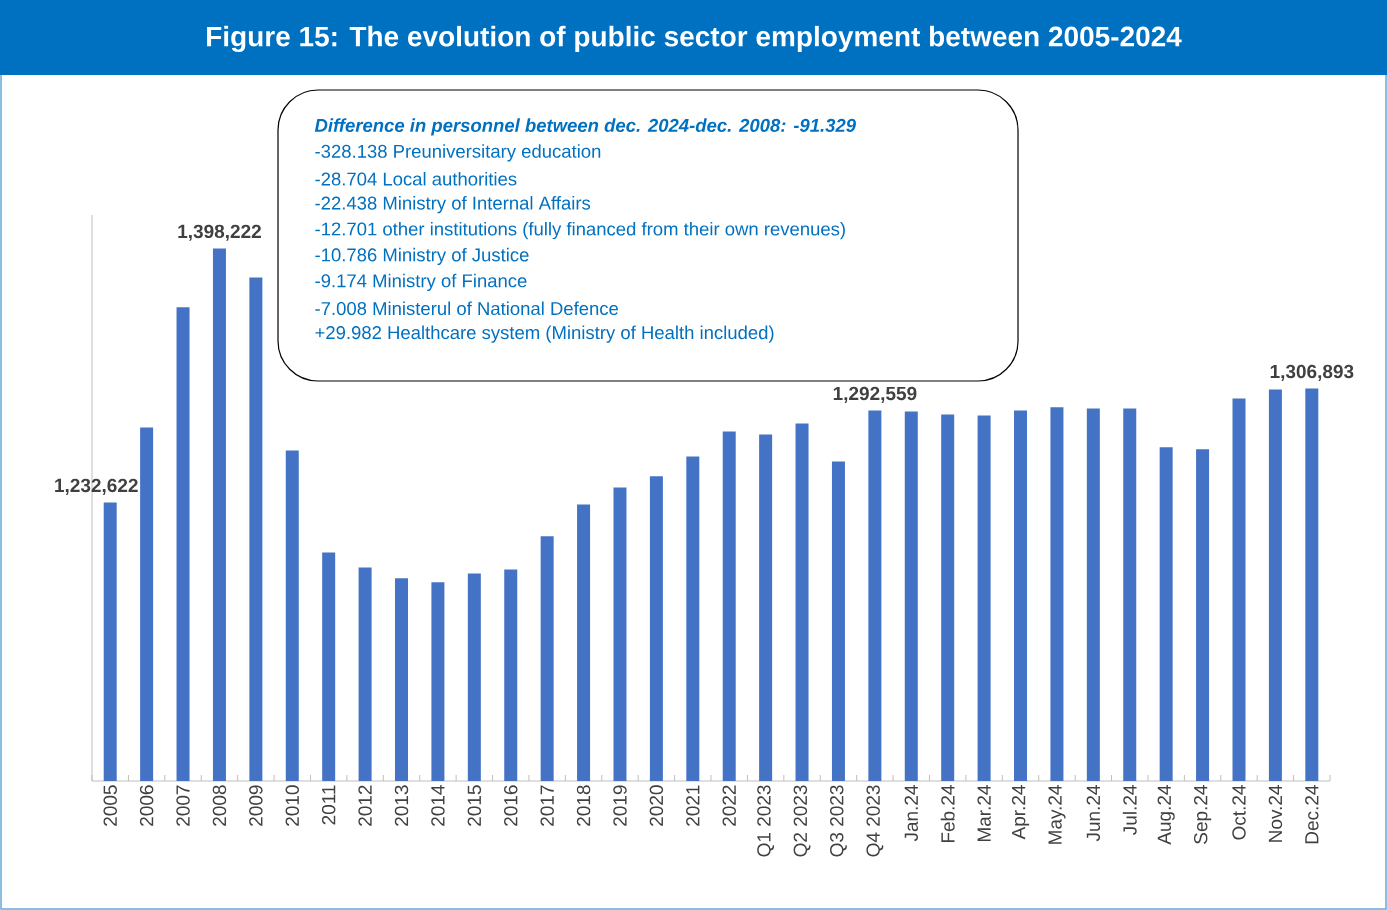 Image resolution: width=1387 pixels, height=910 pixels. What do you see at coordinates (875, 821) in the screenshot?
I see `x-tick-label: Q4 2023` at bounding box center [875, 821].